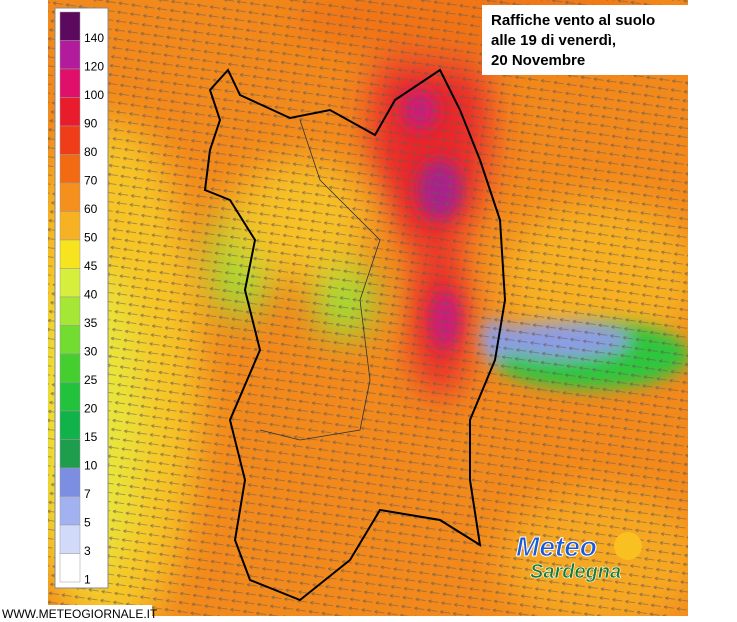 The width and height of the screenshot is (737, 622). What do you see at coordinates (556, 546) in the screenshot?
I see `logo-text: Meteo` at bounding box center [556, 546].